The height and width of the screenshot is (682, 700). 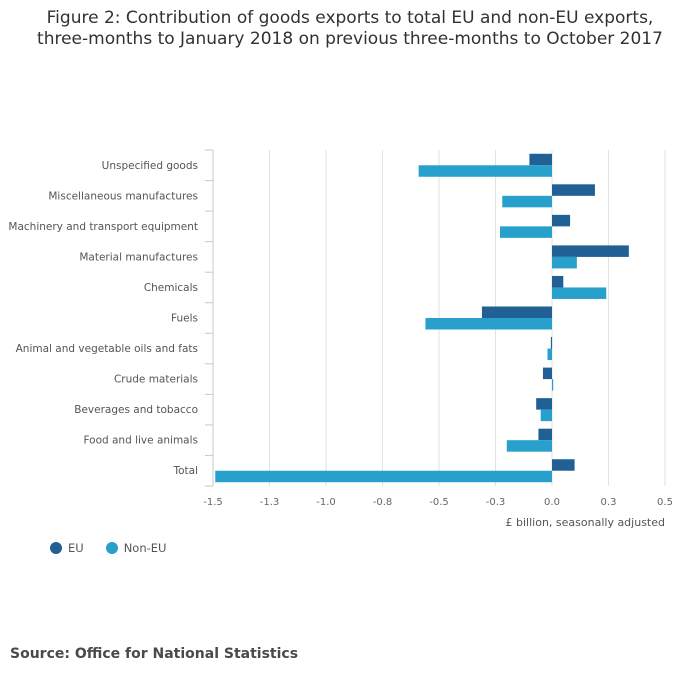 I want to click on x-tick-label: 0.0, so click(x=552, y=502).